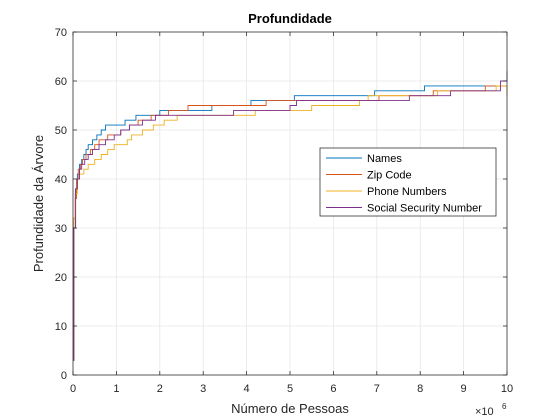 Image resolution: width=560 pixels, height=420 pixels. Describe the element at coordinates (484, 412) in the screenshot. I see `x-axis-multiplier-base: ×10` at that location.